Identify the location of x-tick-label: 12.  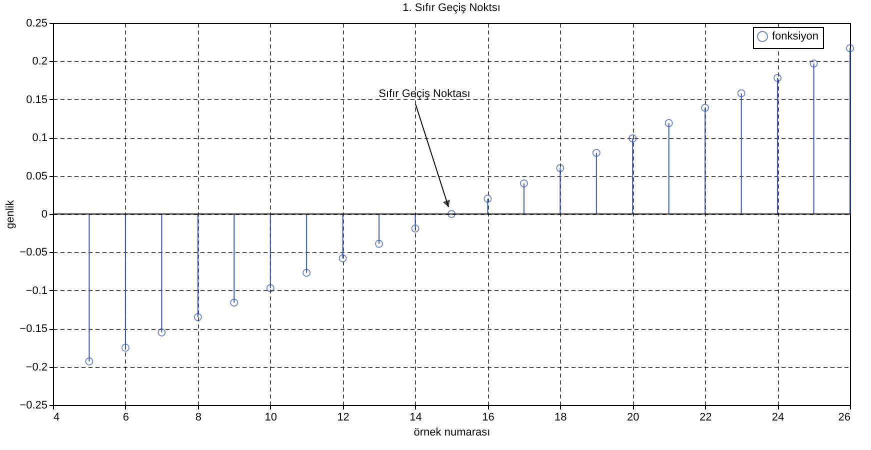
(343, 418).